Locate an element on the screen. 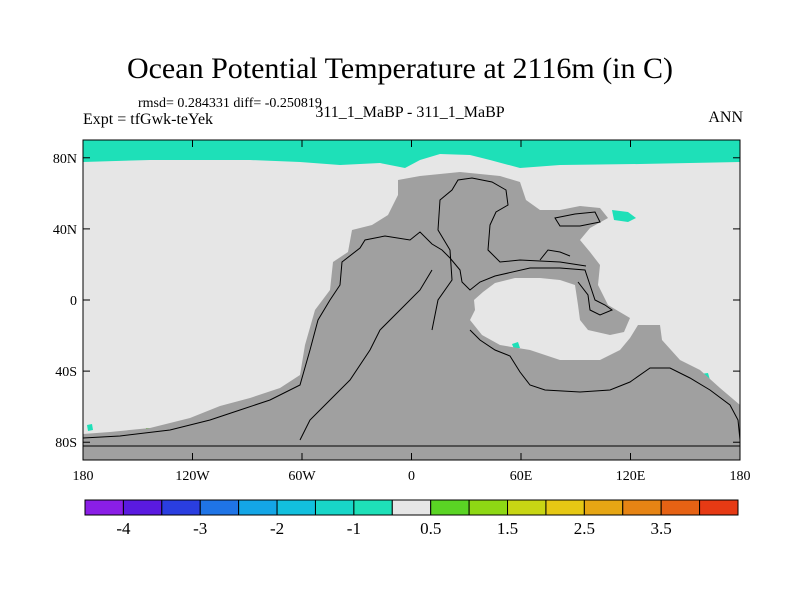  y-axis-tick-labels: 80N 40N 0 40S 80S is located at coordinates (65, 301).